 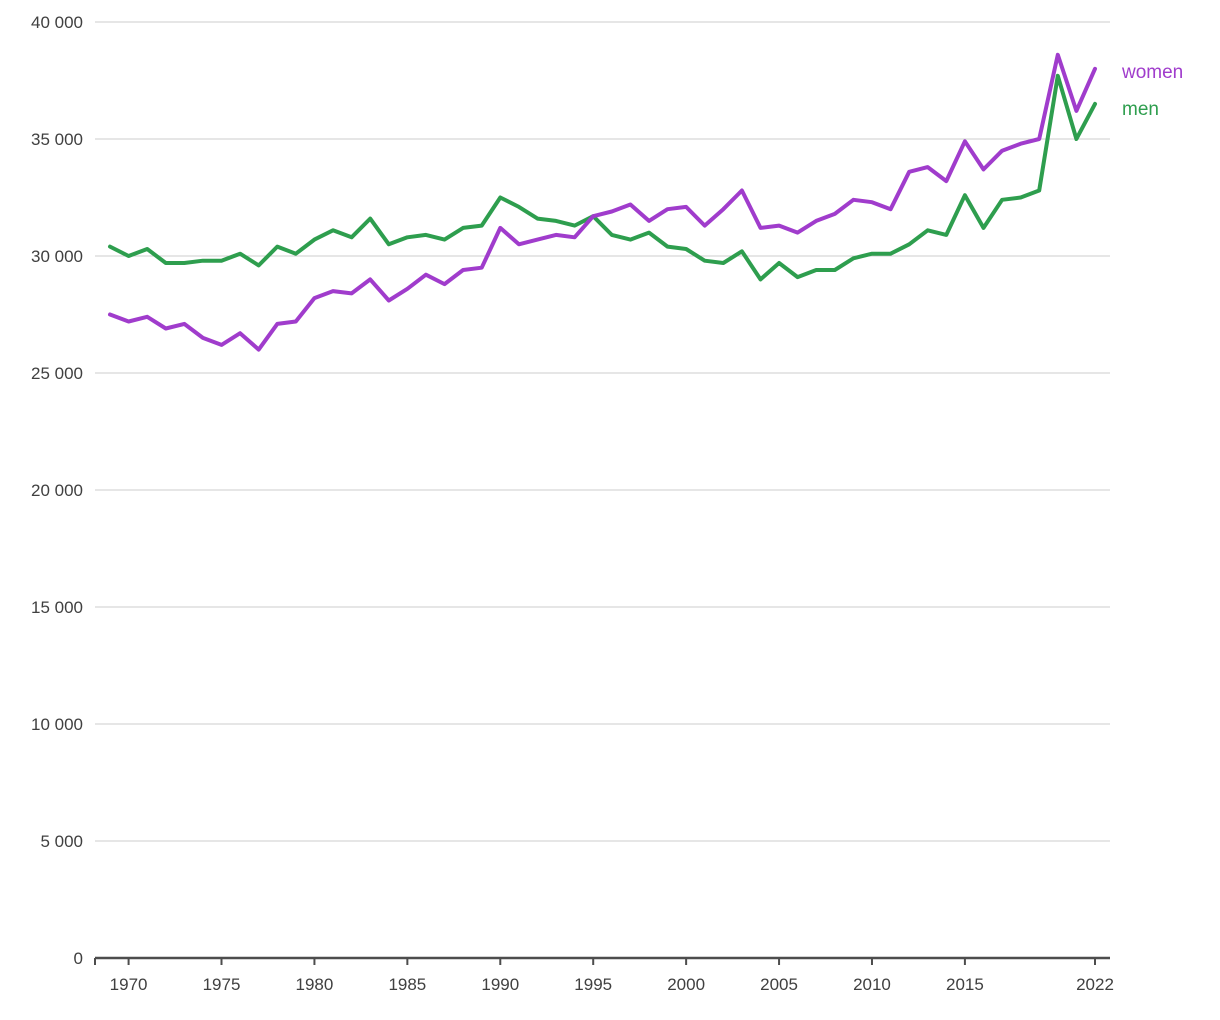 What do you see at coordinates (686, 984) in the screenshot?
I see `x-tick-label: 2000` at bounding box center [686, 984].